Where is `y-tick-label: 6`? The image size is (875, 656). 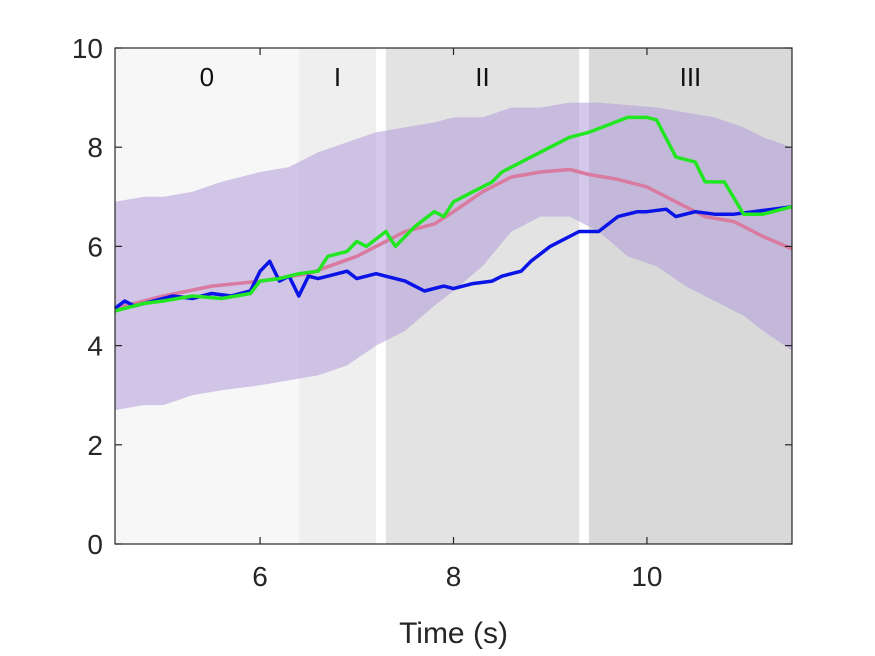 y-tick-label: 6 is located at coordinates (95, 246).